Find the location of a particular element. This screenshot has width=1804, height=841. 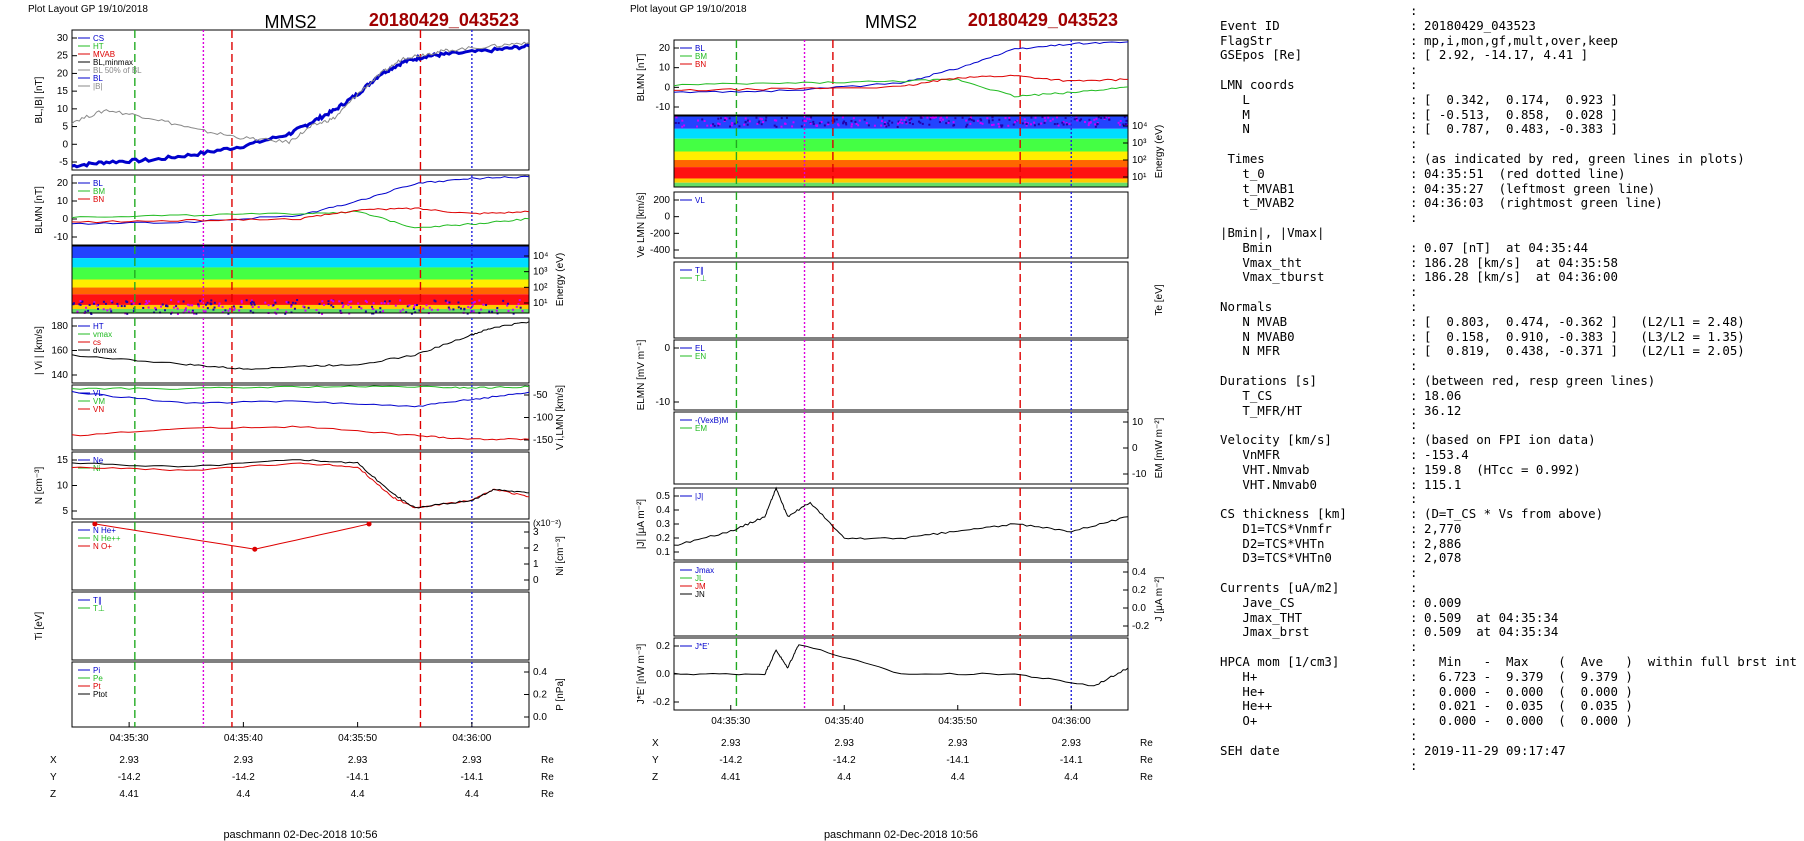

summary-row: Event ID:20180429_043523 is located at coordinates (1510, 26).